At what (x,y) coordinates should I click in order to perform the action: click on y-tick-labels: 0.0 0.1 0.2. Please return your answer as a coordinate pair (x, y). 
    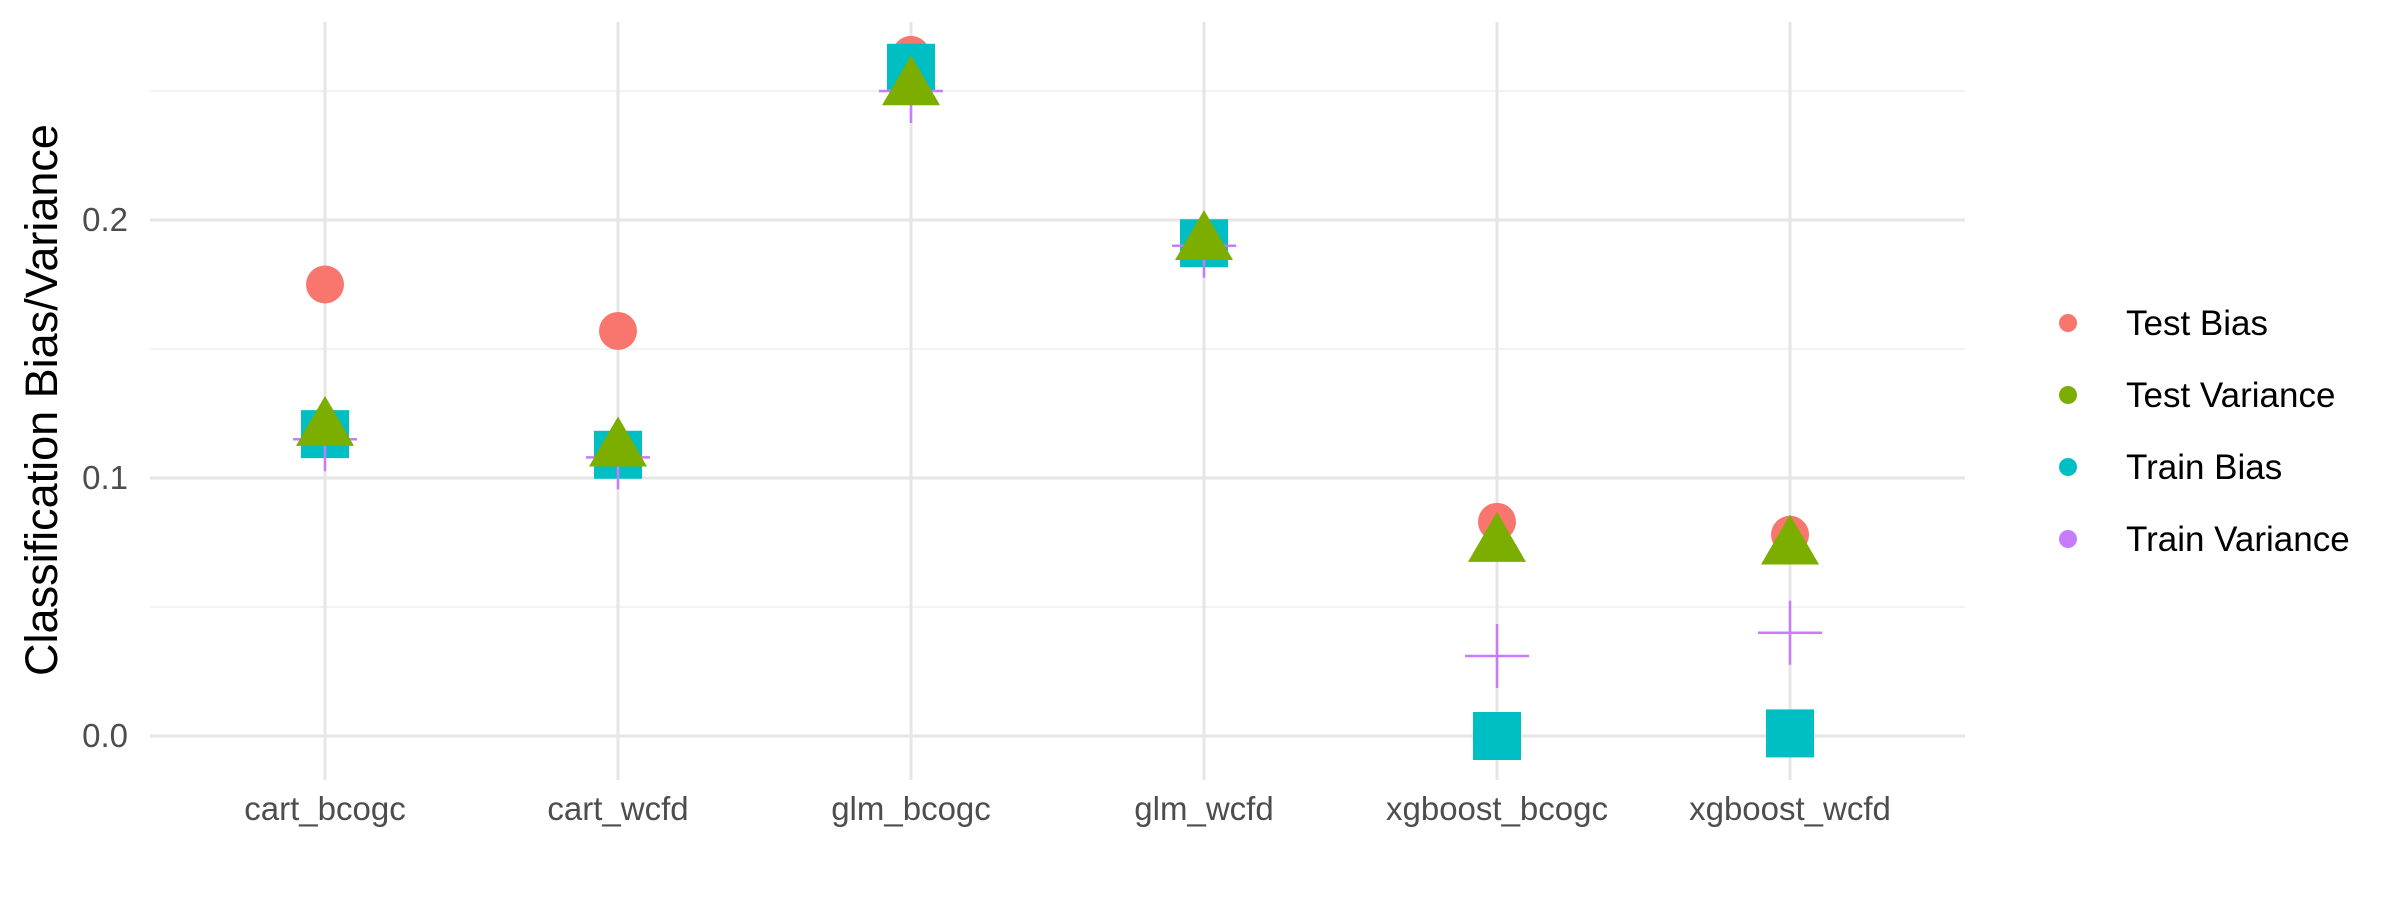
    Looking at the image, I should click on (105, 477).